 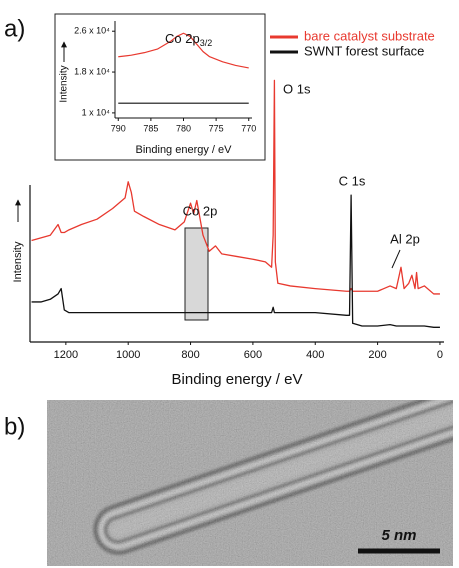 I want to click on y-tick-label: 2.6 x 10⁴, so click(x=92, y=31).